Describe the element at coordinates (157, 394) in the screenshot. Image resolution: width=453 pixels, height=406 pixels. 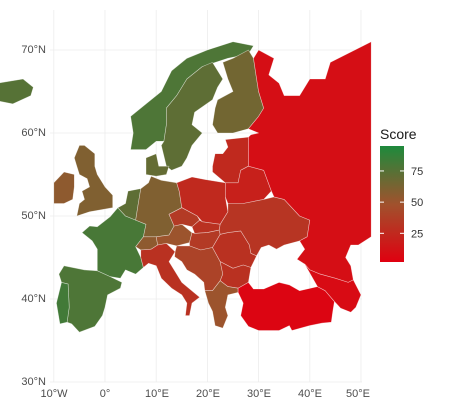
I see `lon-label-10e: 10°E` at that location.